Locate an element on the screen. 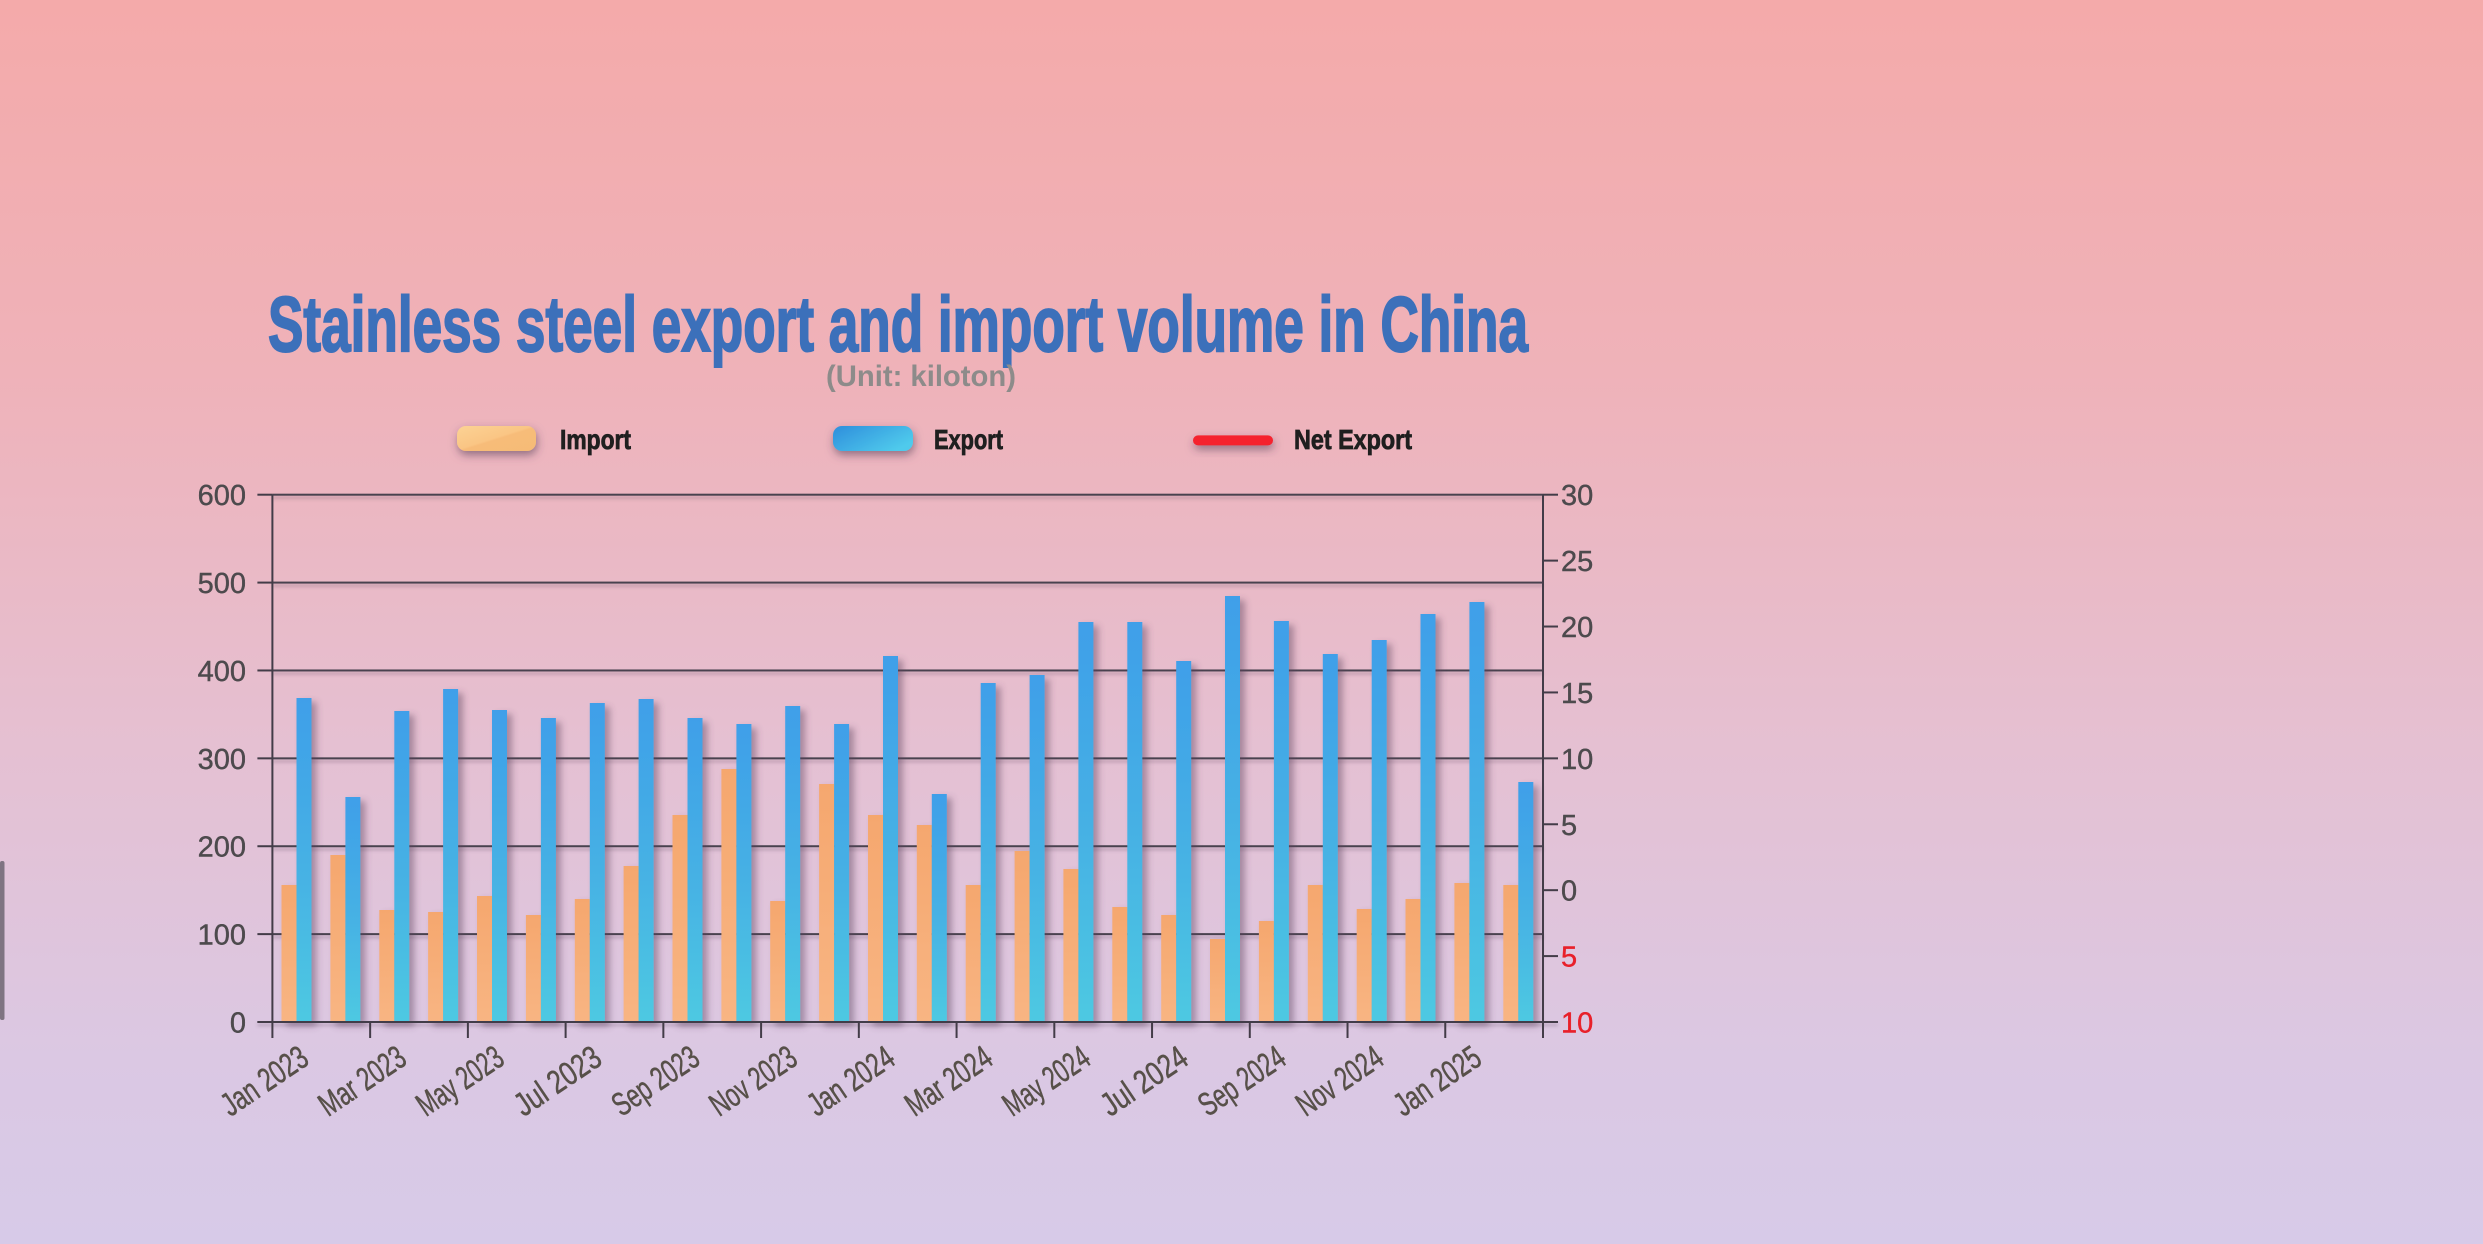 Image resolution: width=2483 pixels, height=1244 pixels. svg-text: 200 is located at coordinates (222, 848).